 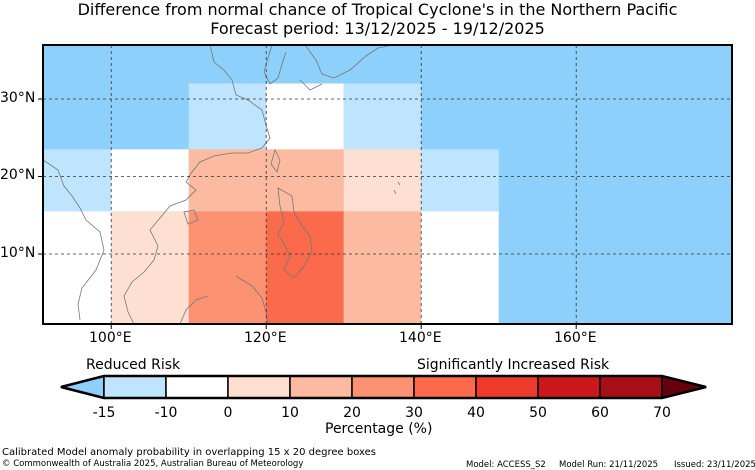 I want to click on reduced-risk-label: Reduced Risk, so click(x=133, y=365).